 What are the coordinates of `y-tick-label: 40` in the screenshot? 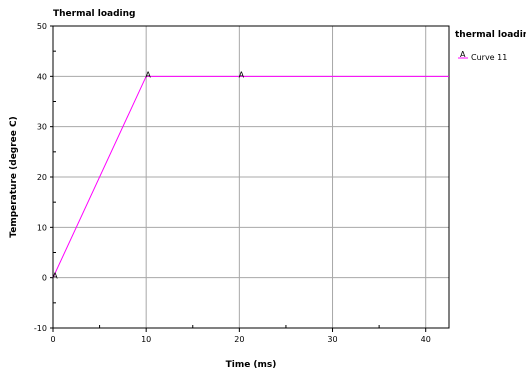 It's located at (42, 76).